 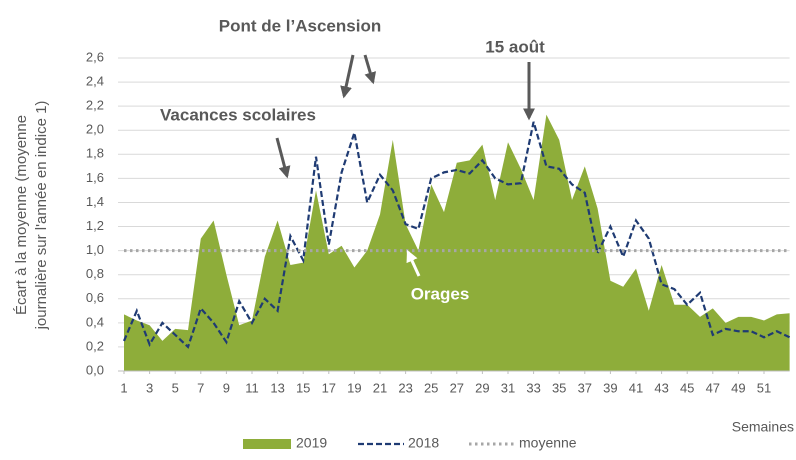 What do you see at coordinates (610, 387) in the screenshot?
I see `x-tick-label: 39` at bounding box center [610, 387].